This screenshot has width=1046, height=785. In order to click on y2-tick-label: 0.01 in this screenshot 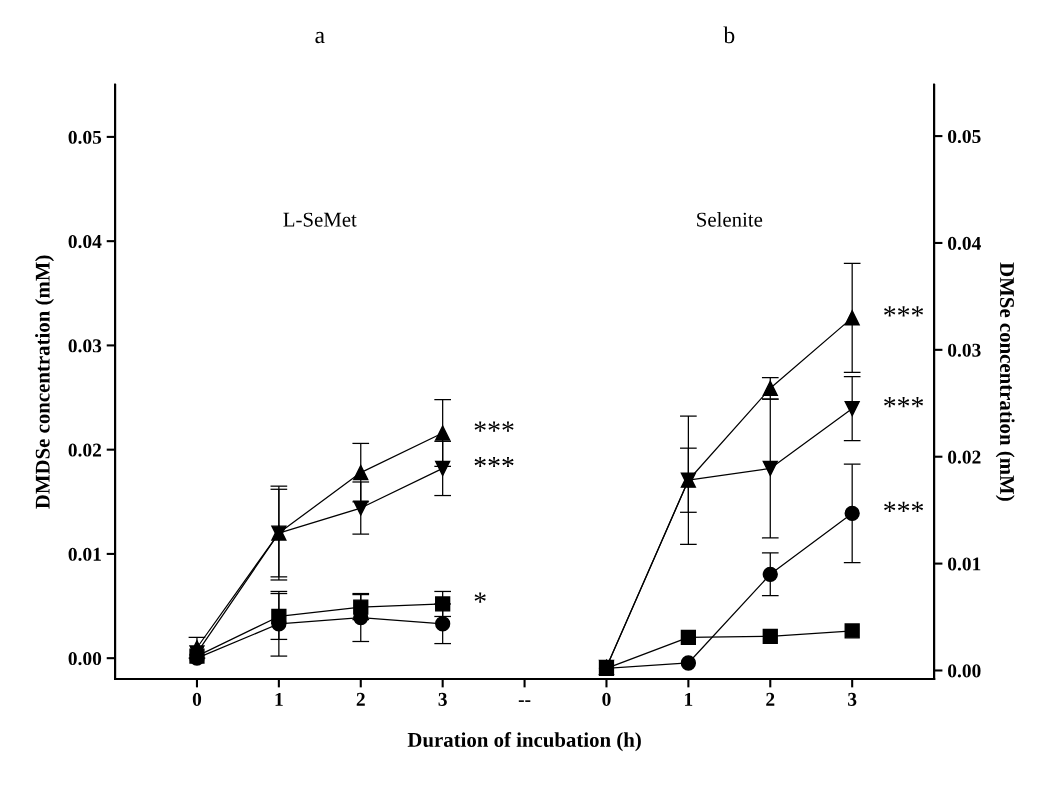, I will do `click(964, 564)`.